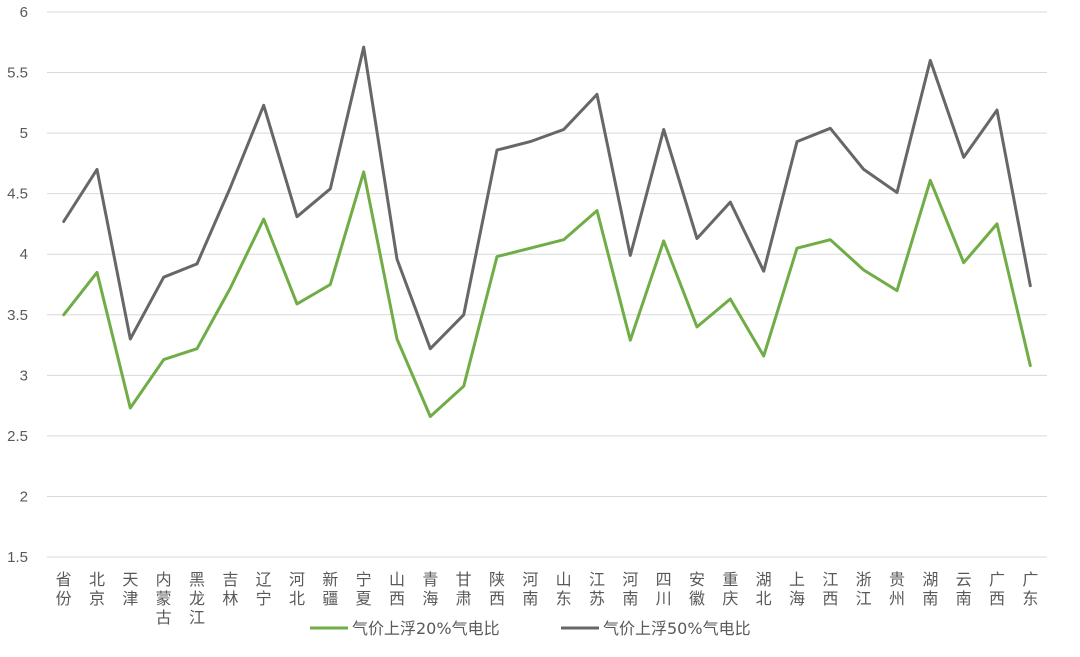 The height and width of the screenshot is (657, 1080). What do you see at coordinates (597, 589) in the screenshot?
I see `x-tick-label: 江苏` at bounding box center [597, 589].